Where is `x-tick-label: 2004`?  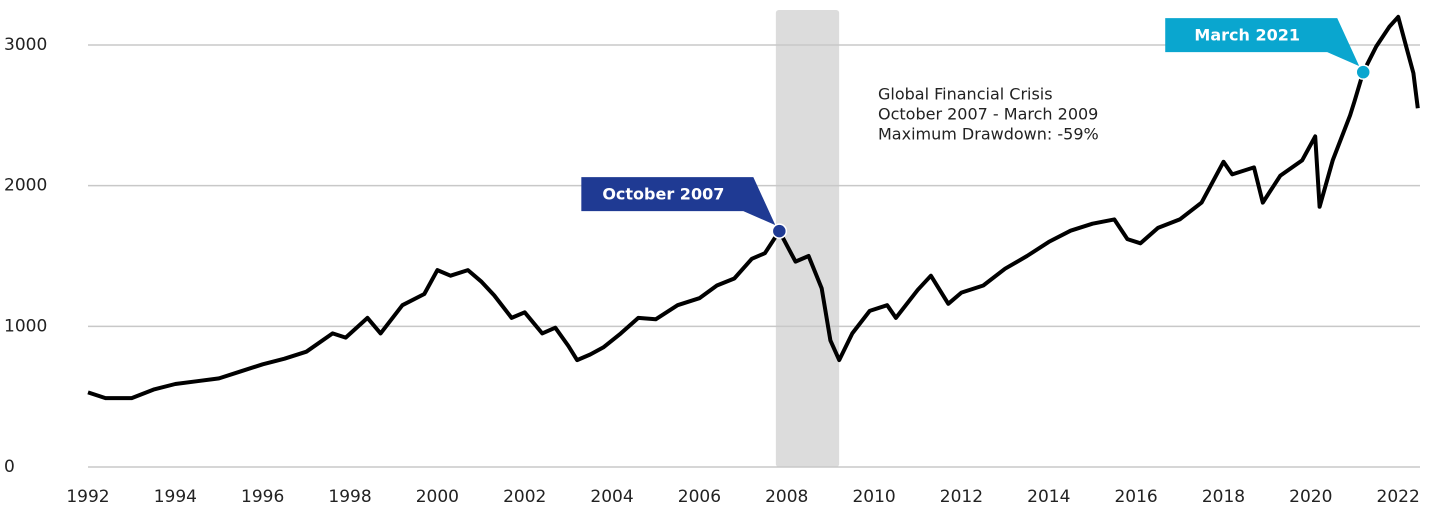
x-tick-label: 2004 is located at coordinates (611, 497).